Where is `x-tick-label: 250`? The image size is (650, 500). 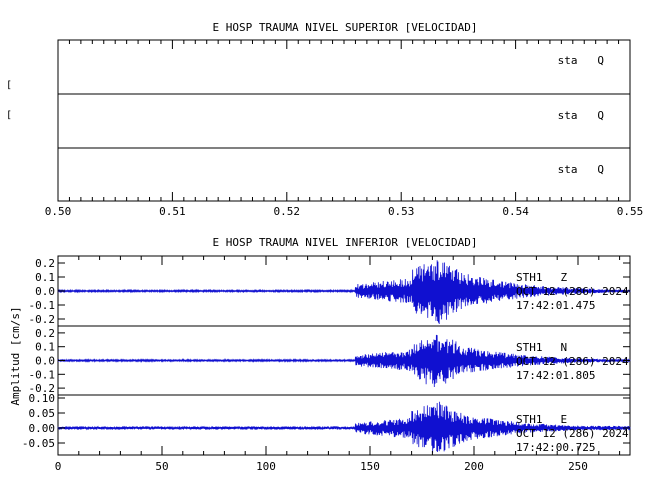
x-tick-label: 250 is located at coordinates (578, 466).